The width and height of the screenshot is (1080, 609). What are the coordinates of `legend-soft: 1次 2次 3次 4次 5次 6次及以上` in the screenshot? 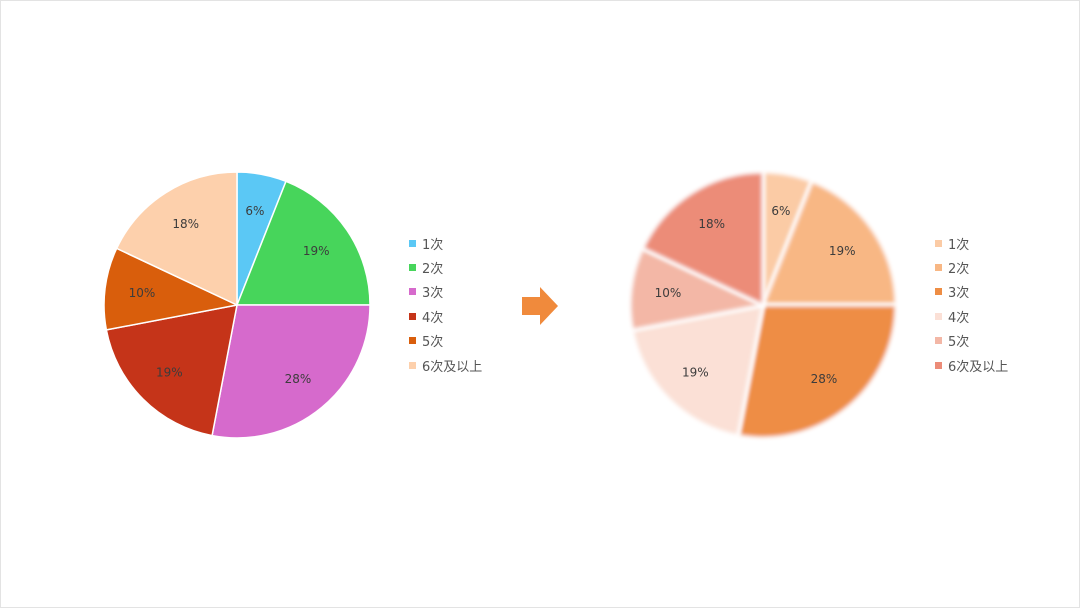 It's located at (971, 304).